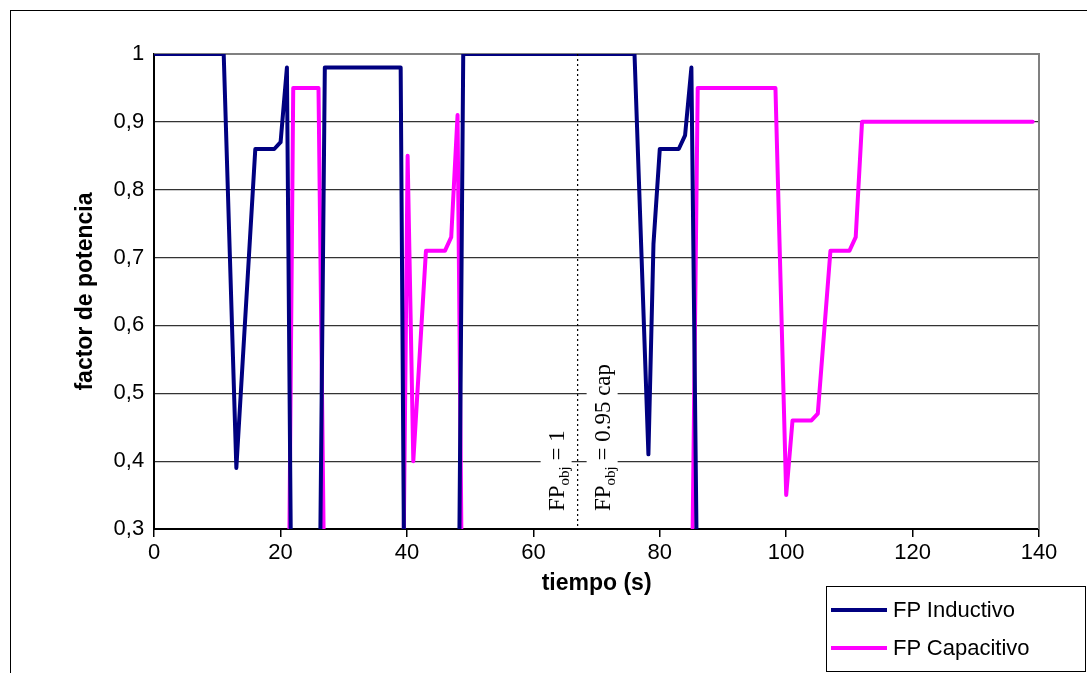  I want to click on x-tick-label: 140, so click(1039, 552).